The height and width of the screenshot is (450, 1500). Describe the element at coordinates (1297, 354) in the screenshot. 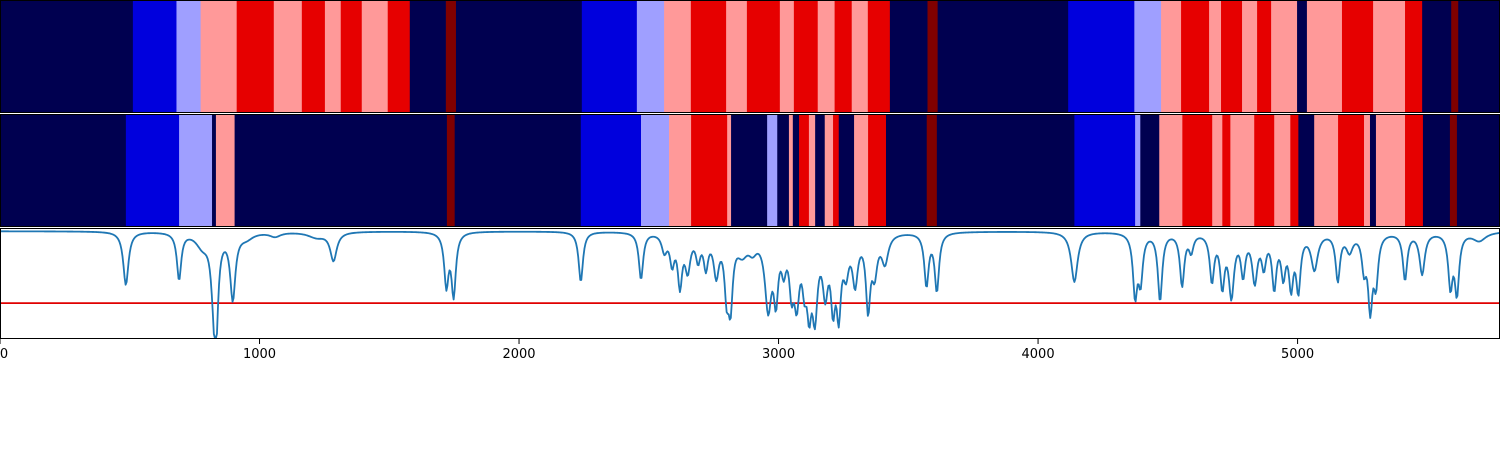

I see `x-tick-label: 5000` at that location.